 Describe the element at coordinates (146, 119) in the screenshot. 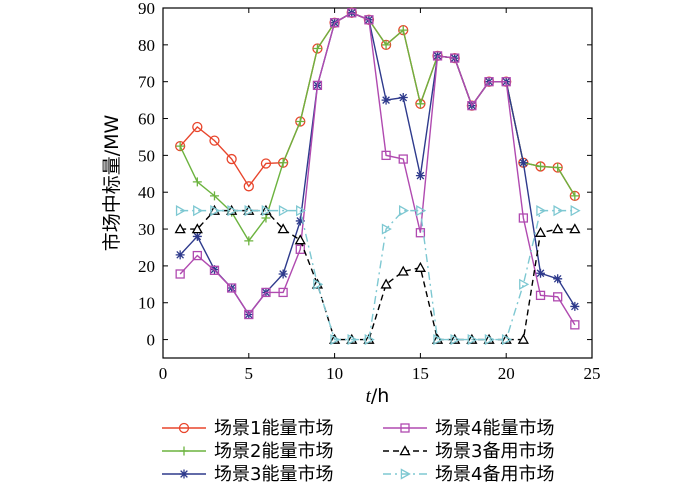

I see `y-tick-label: 60` at that location.